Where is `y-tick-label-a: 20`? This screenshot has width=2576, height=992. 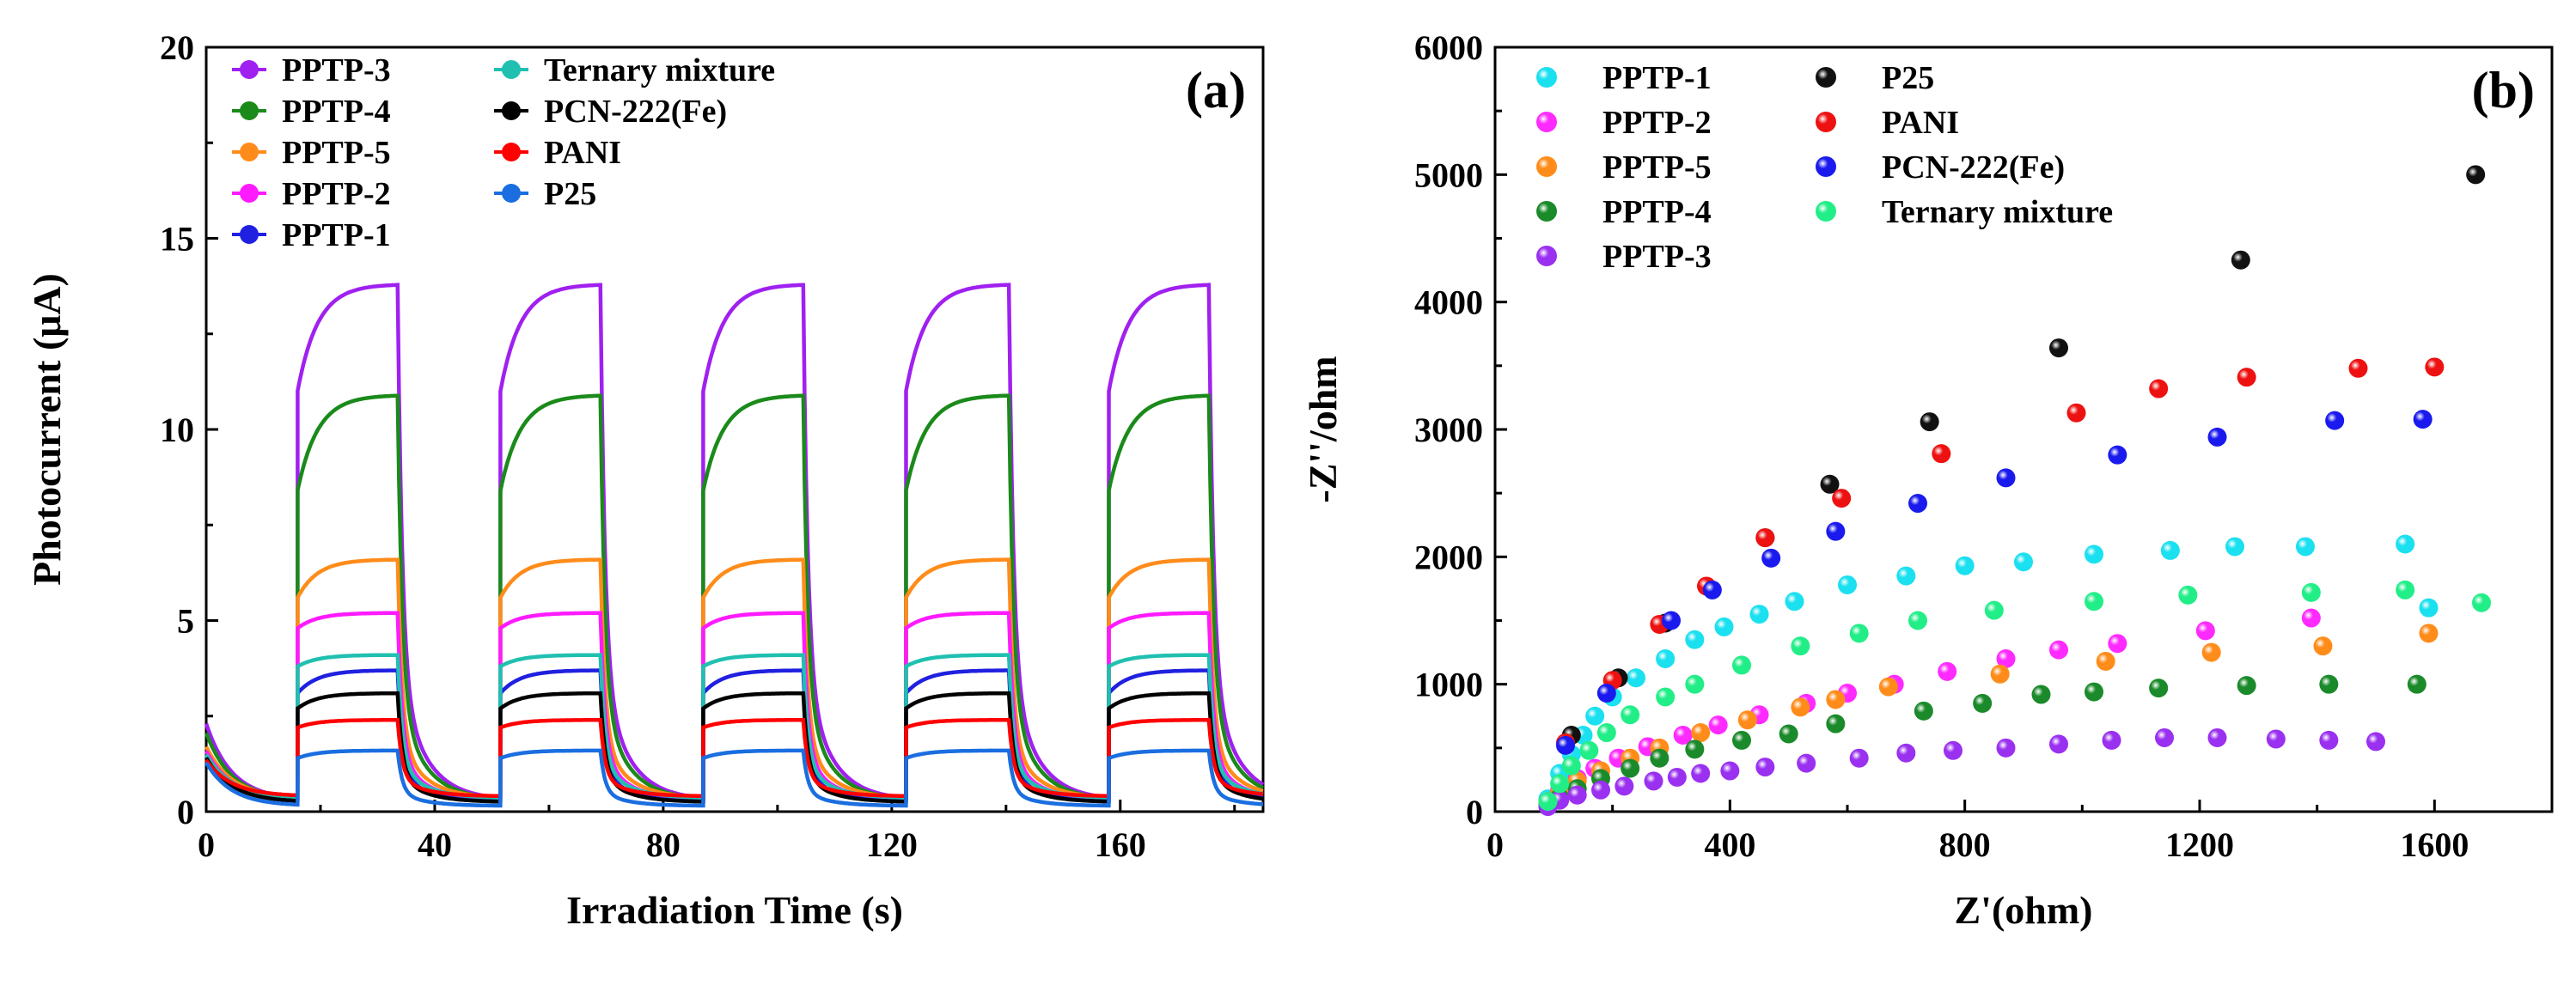 y-tick-label-a: 20 is located at coordinates (177, 47).